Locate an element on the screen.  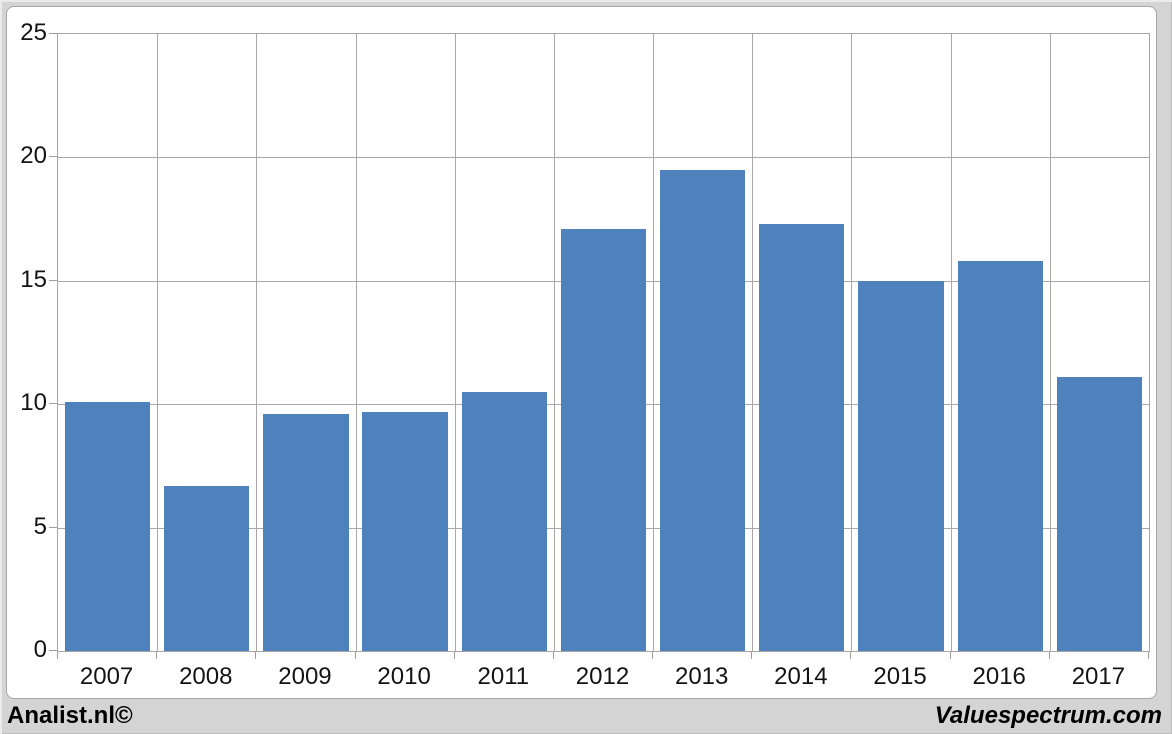
bar-2017 is located at coordinates (1099, 514).